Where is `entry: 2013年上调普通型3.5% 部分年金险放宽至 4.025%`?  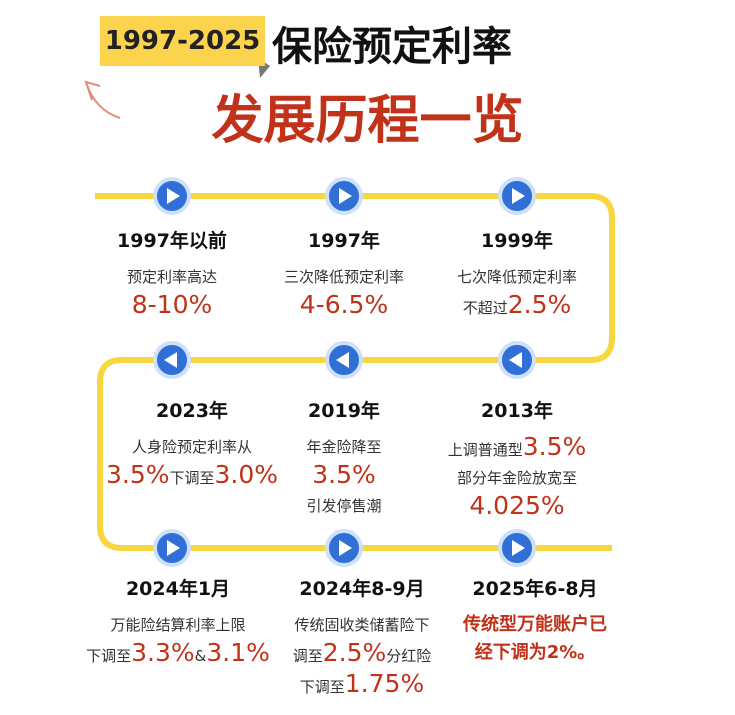
entry: 2013年上调普通型3.5% 部分年金险放宽至 4.025% is located at coordinates (517, 459).